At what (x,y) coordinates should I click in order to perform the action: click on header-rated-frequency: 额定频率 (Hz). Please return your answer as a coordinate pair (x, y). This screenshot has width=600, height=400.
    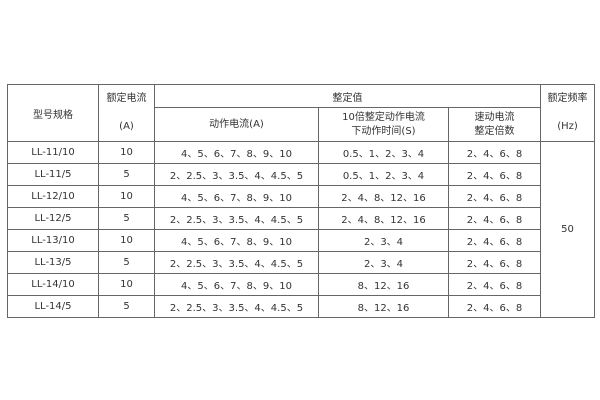
    Looking at the image, I should click on (568, 113).